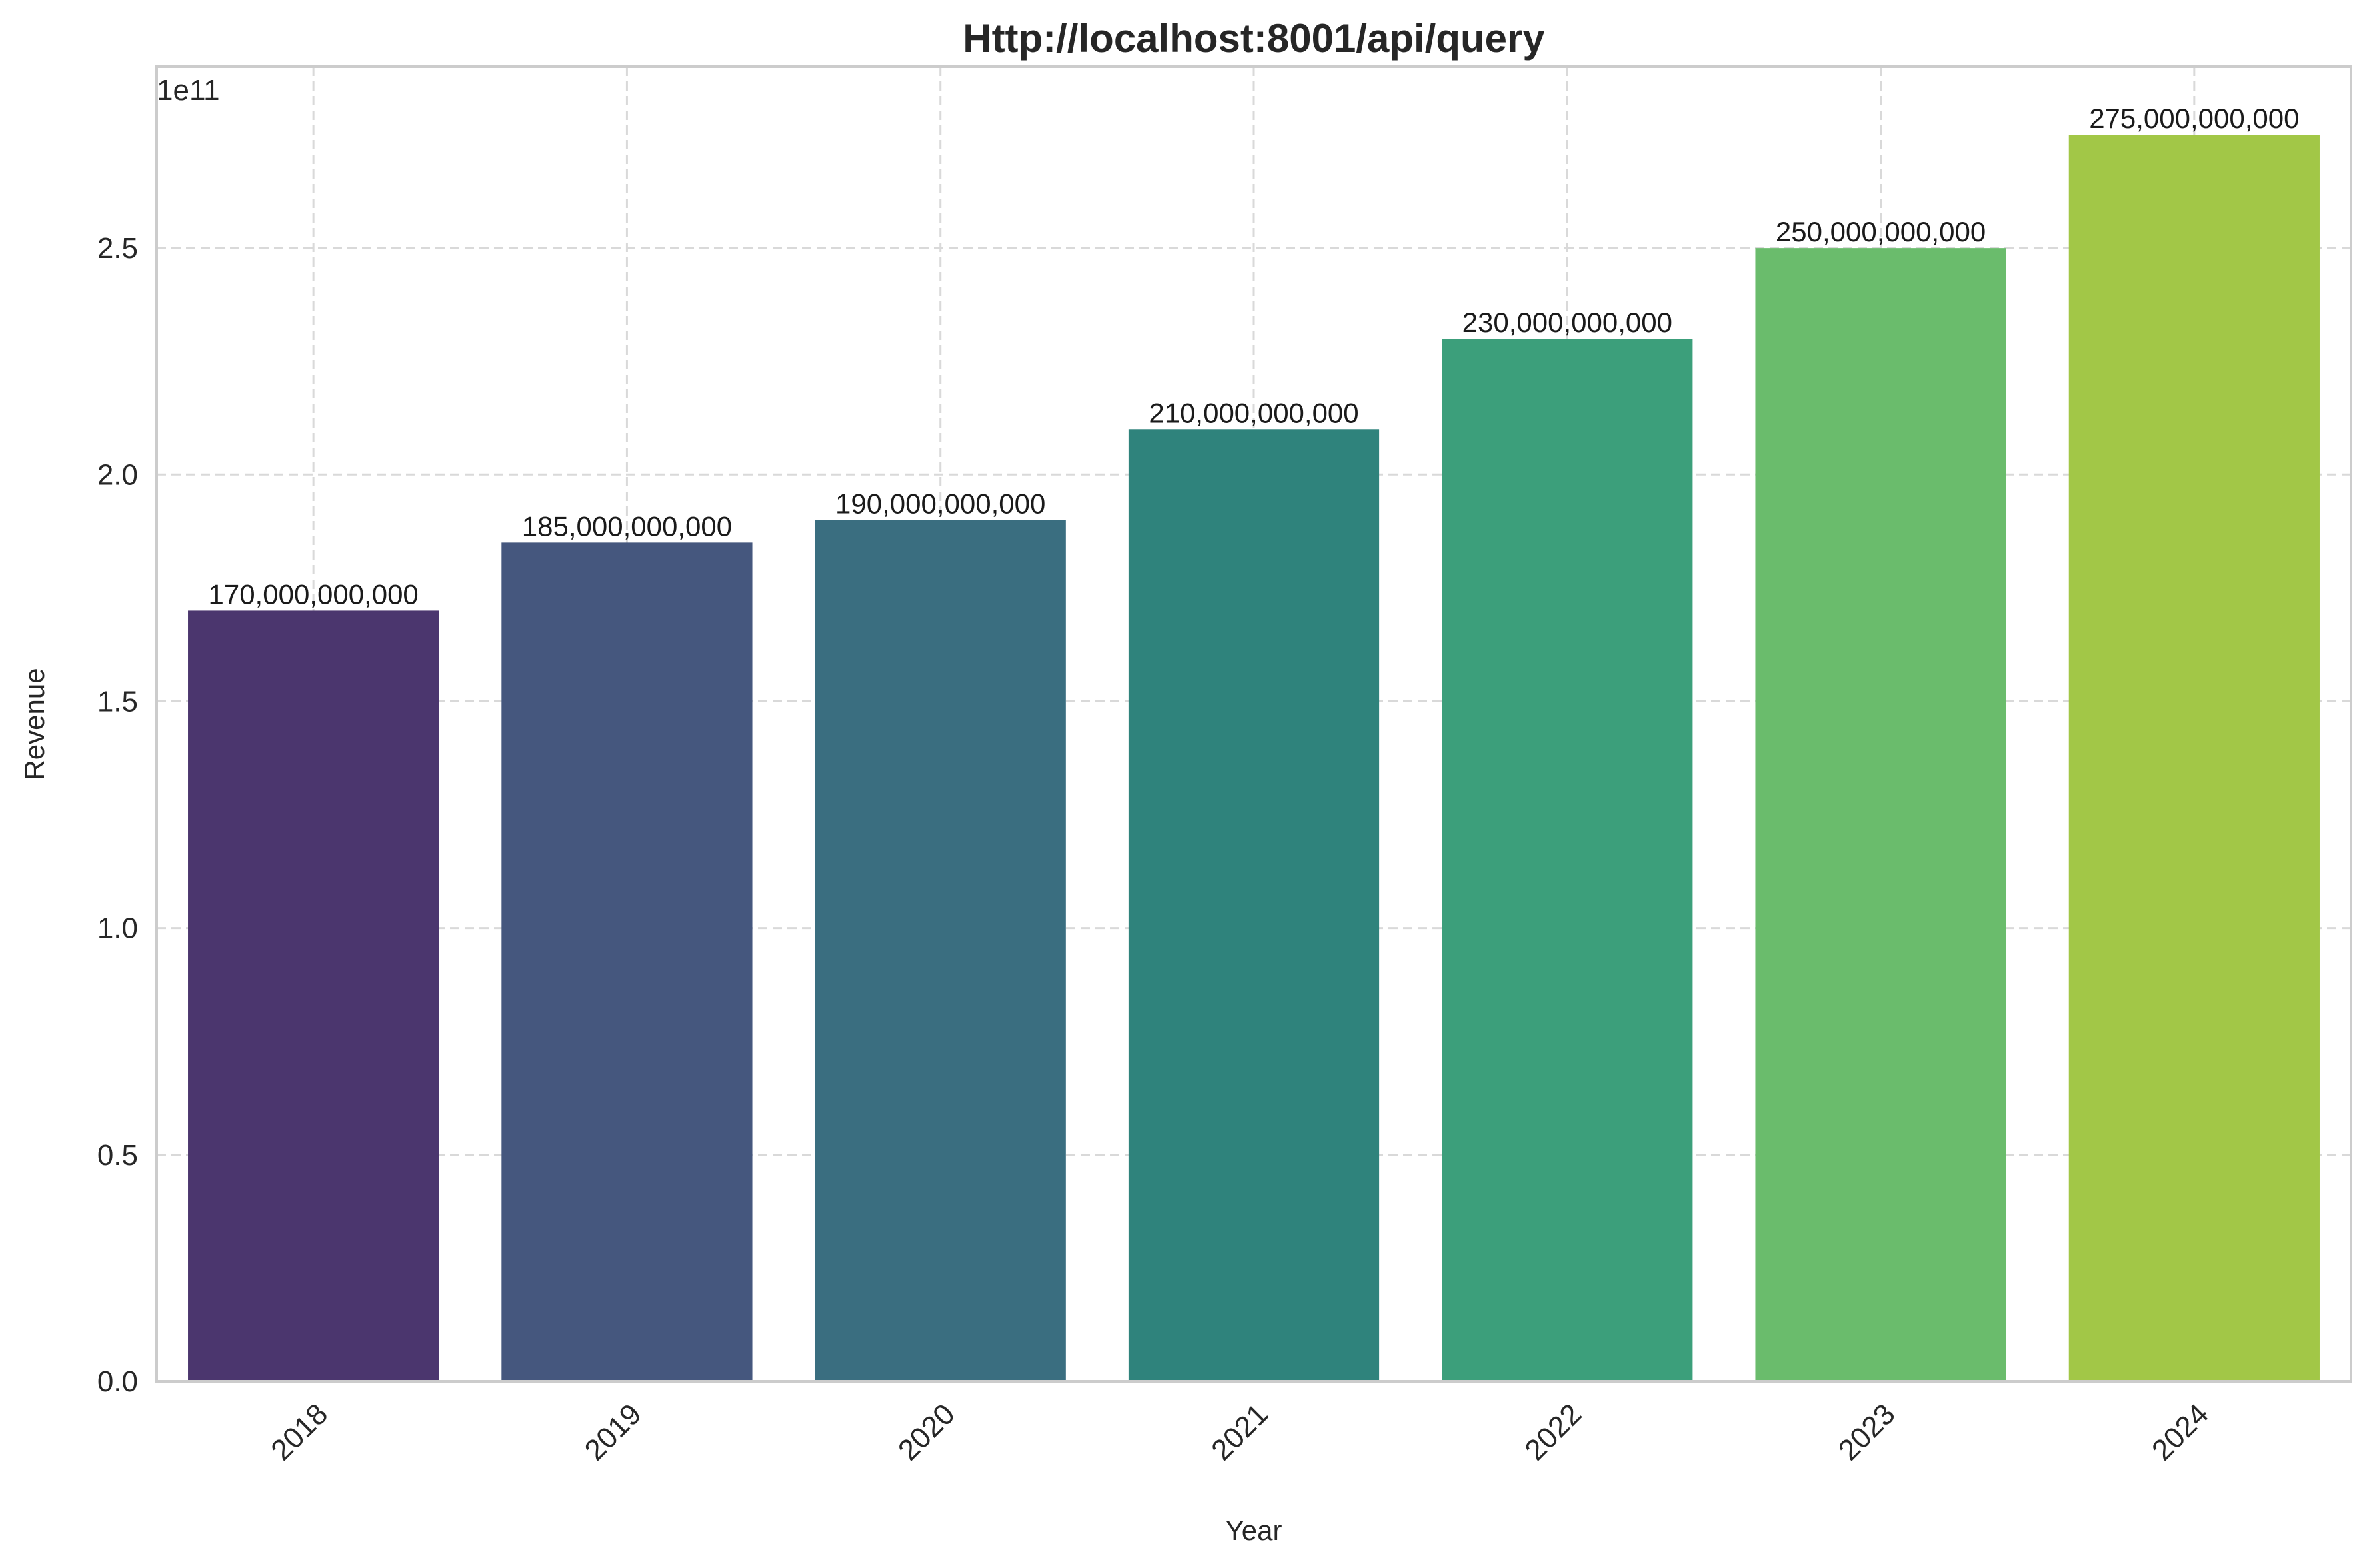 The image size is (2367, 1568). What do you see at coordinates (613, 1432) in the screenshot?
I see `x-tick-label: 2019` at bounding box center [613, 1432].